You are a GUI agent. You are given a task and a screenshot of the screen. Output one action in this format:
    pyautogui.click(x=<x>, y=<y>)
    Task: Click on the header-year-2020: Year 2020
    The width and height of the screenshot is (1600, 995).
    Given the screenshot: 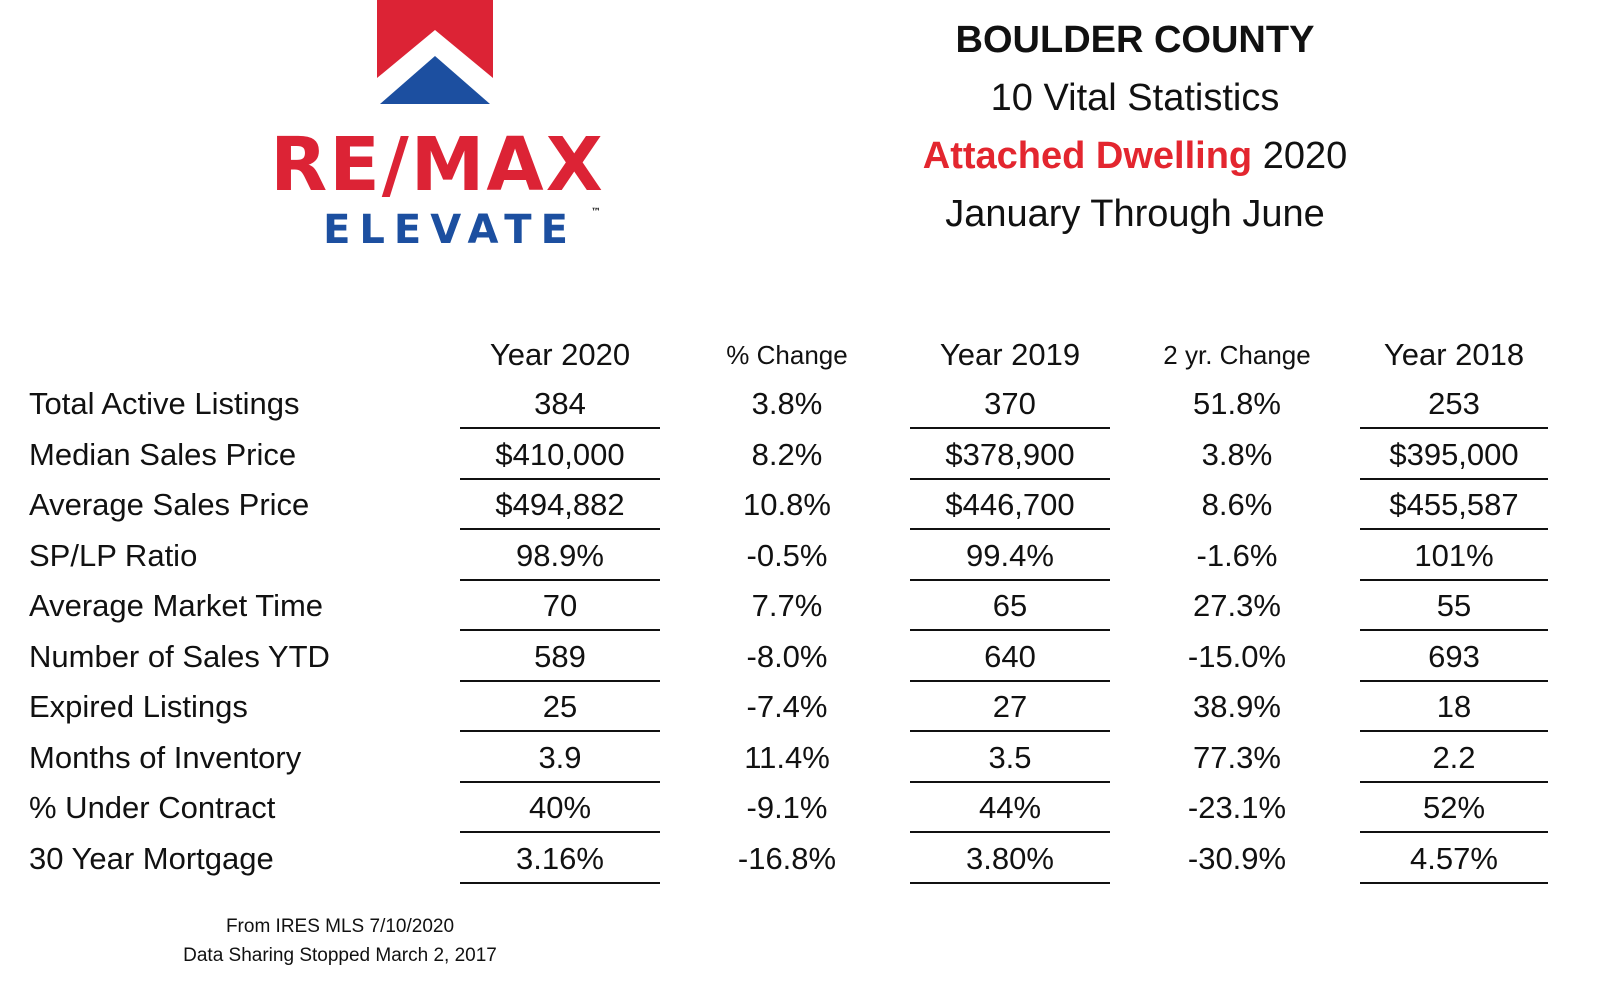 What is the action you would take?
    pyautogui.click(x=560, y=354)
    